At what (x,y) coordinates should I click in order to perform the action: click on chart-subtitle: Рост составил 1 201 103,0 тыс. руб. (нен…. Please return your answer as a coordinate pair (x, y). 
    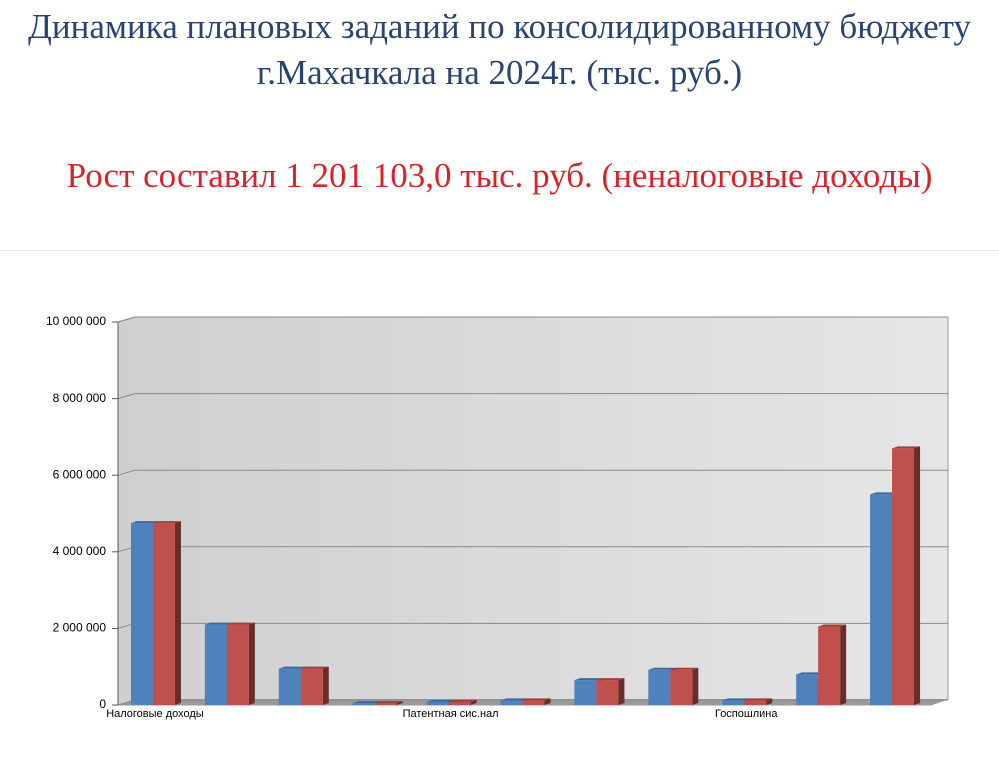
    Looking at the image, I should click on (499, 175).